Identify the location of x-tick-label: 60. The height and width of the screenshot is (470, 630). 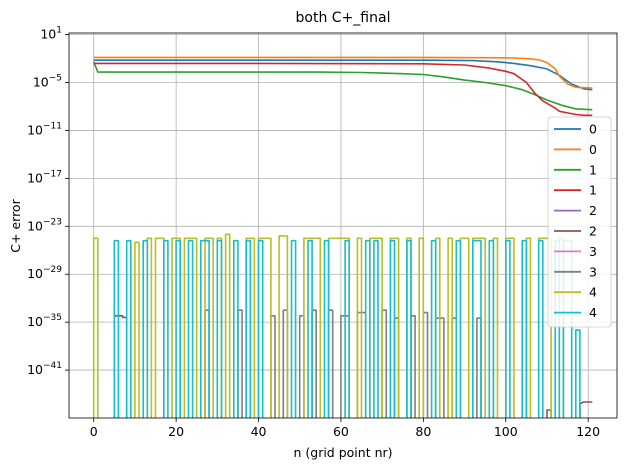
(341, 431).